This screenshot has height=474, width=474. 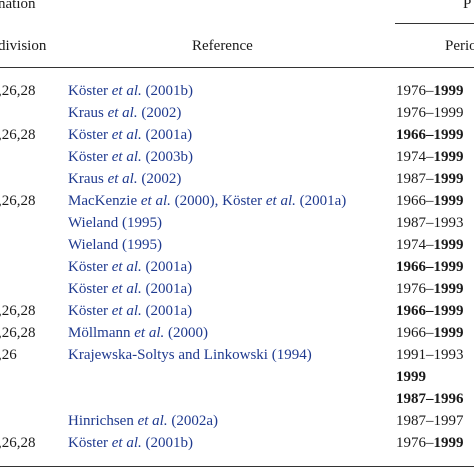 I want to click on cell-reference: Möllmann et al. (2000), so click(x=138, y=333).